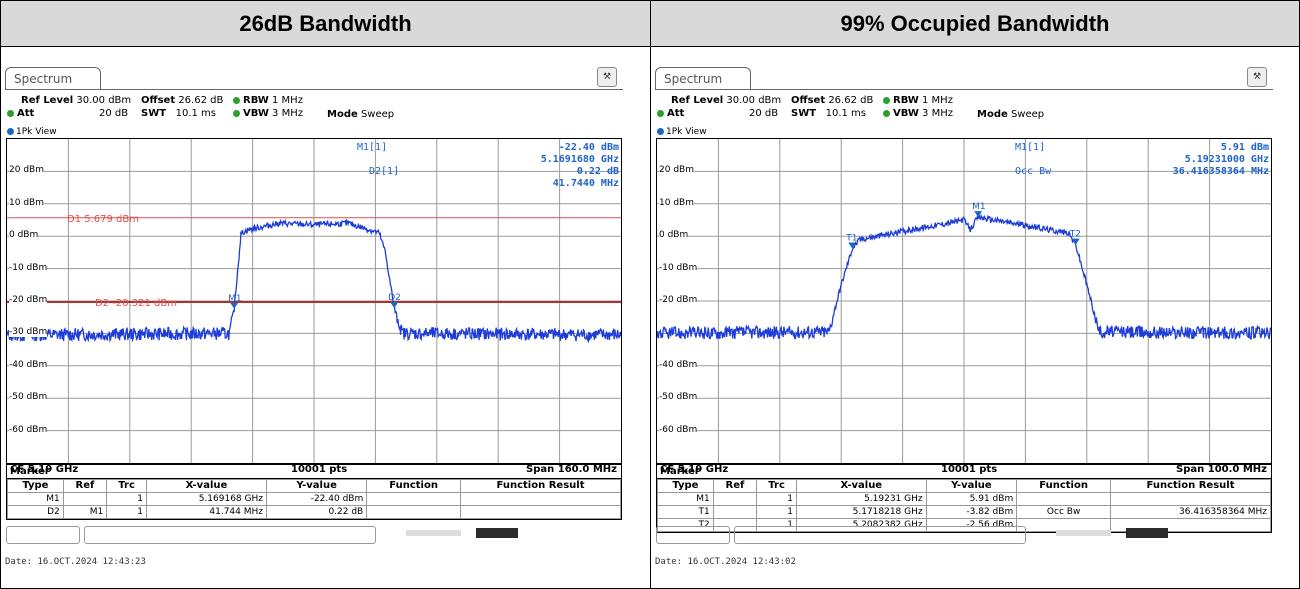 The image size is (1300, 589). Describe the element at coordinates (85, 486) in the screenshot. I see `column-header: Ref` at that location.